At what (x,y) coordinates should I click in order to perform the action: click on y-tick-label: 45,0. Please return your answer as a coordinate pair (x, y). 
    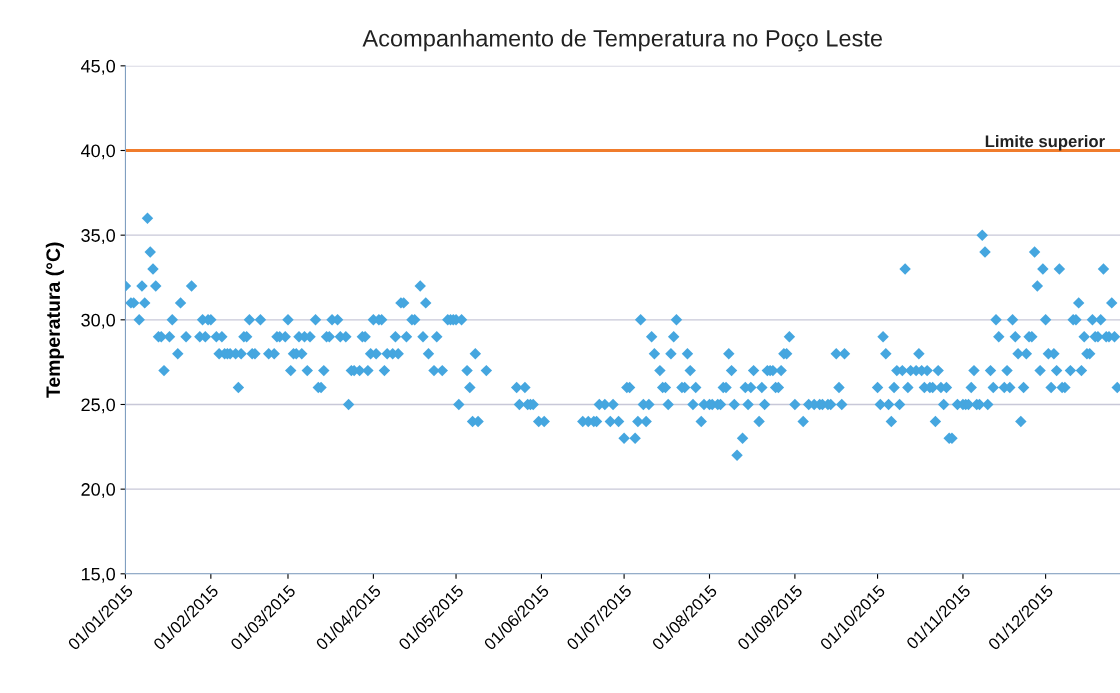
    Looking at the image, I should click on (98, 67).